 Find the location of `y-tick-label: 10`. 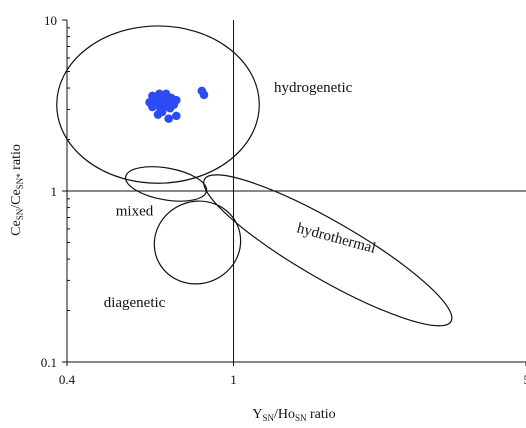

y-tick-label: 10 is located at coordinates (50, 20).